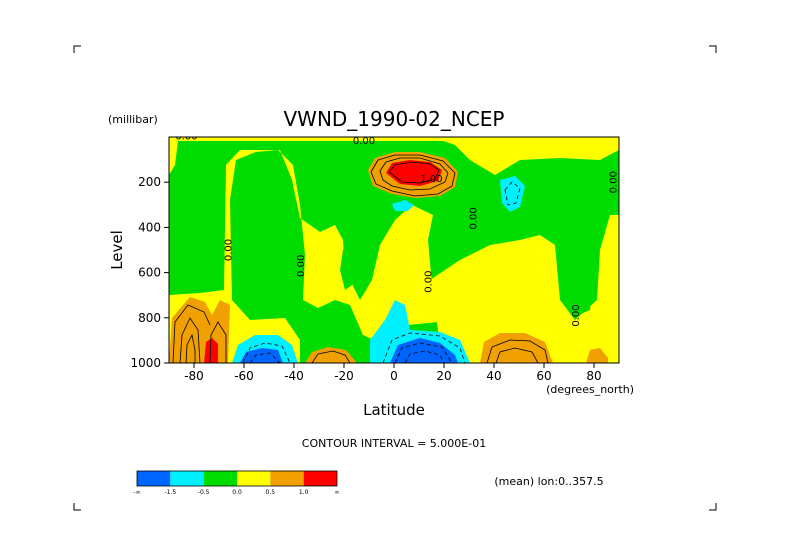 The height and width of the screenshot is (558, 789). I want to click on colorbar-frame, so click(237, 478).